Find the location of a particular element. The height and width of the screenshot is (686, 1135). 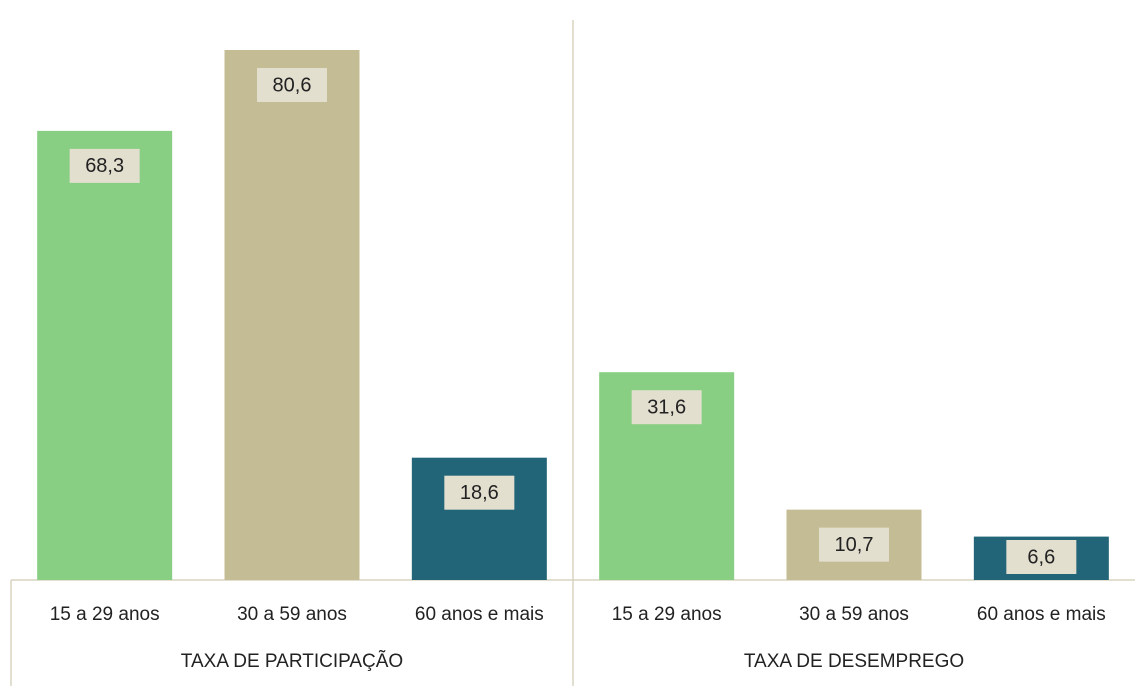

value-label: 80,6 is located at coordinates (292, 85).